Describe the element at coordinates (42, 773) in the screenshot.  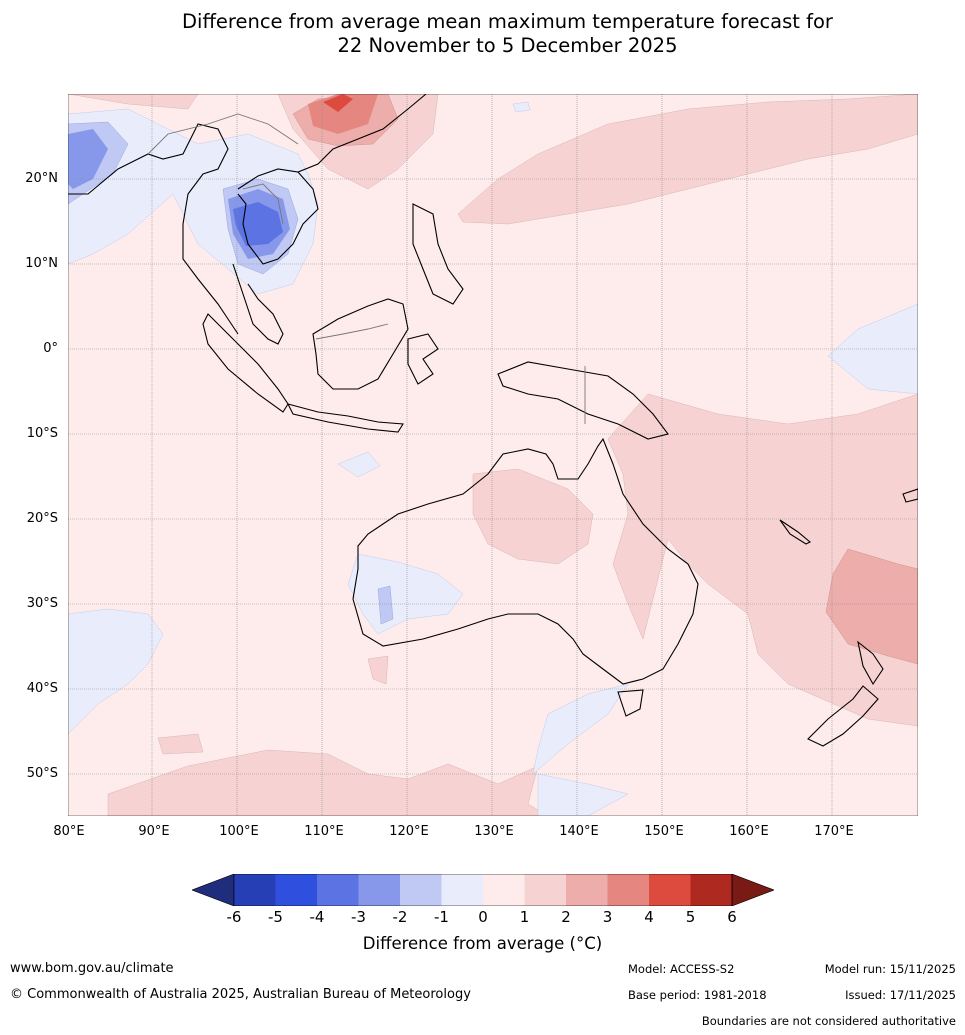
I see `lat-label-50s: 50°S` at that location.